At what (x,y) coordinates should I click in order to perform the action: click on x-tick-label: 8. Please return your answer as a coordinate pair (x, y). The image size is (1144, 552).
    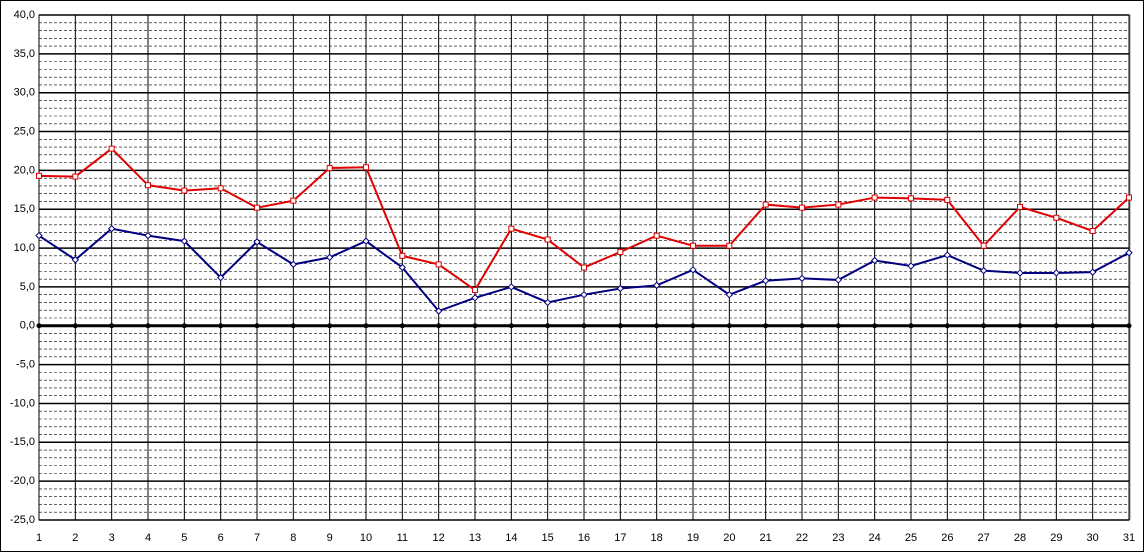
    Looking at the image, I should click on (293, 538).